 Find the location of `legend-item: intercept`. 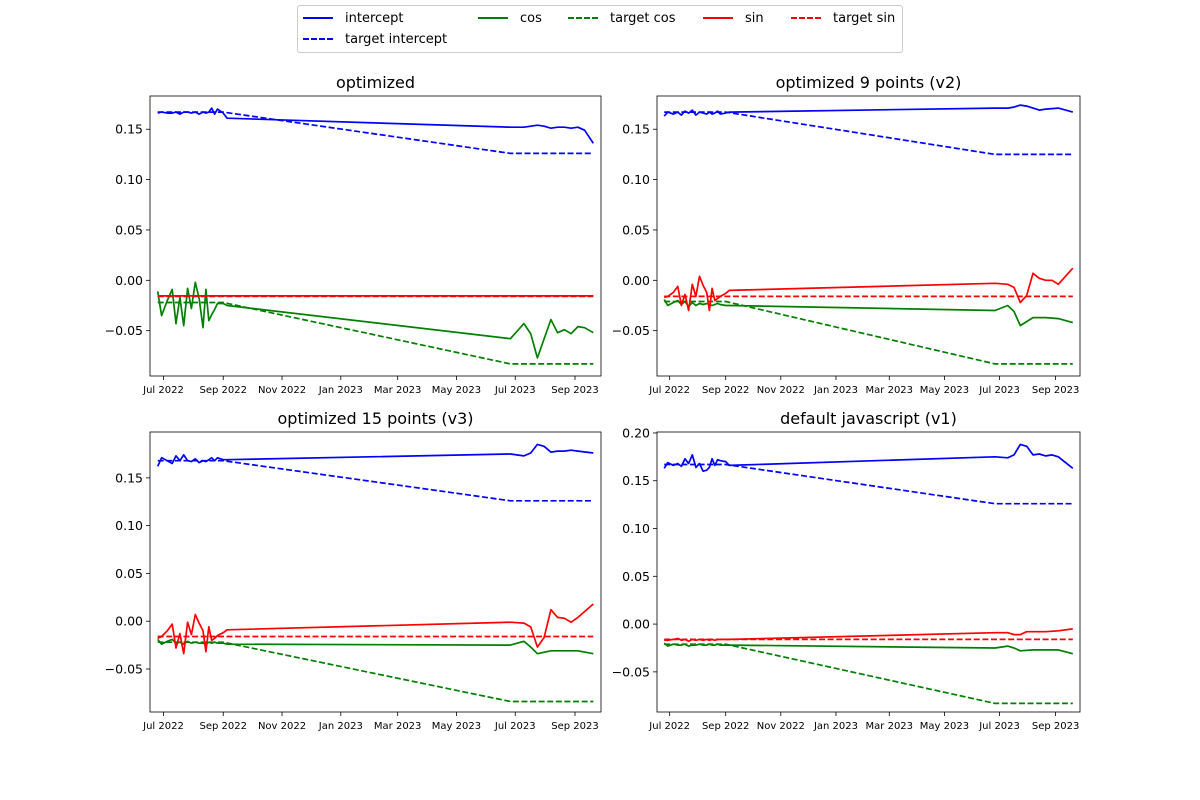

legend-item: intercept is located at coordinates (353, 18).